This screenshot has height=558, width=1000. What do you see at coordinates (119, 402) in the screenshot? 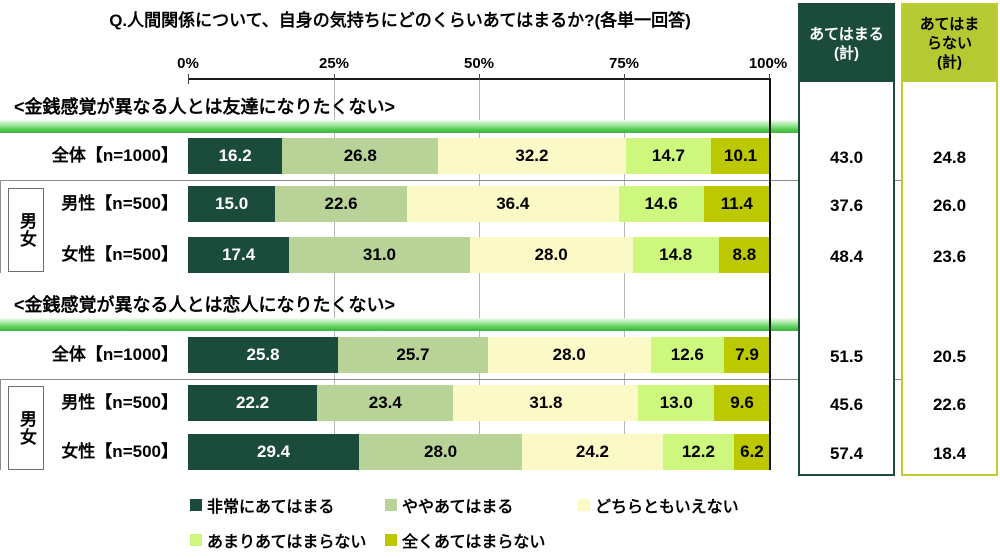
I see `row-label-s2-male: 男性【n=500】` at bounding box center [119, 402].